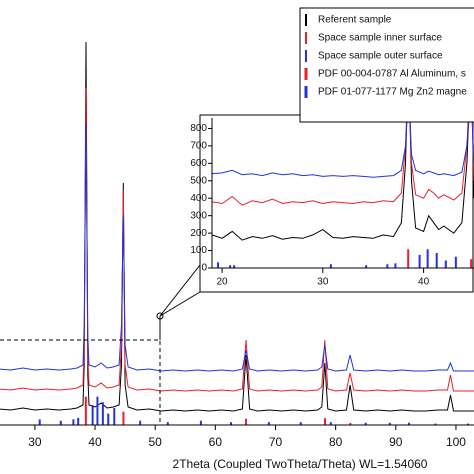 This screenshot has height=474, width=474. I want to click on y-tick-label: 300, so click(198, 215).